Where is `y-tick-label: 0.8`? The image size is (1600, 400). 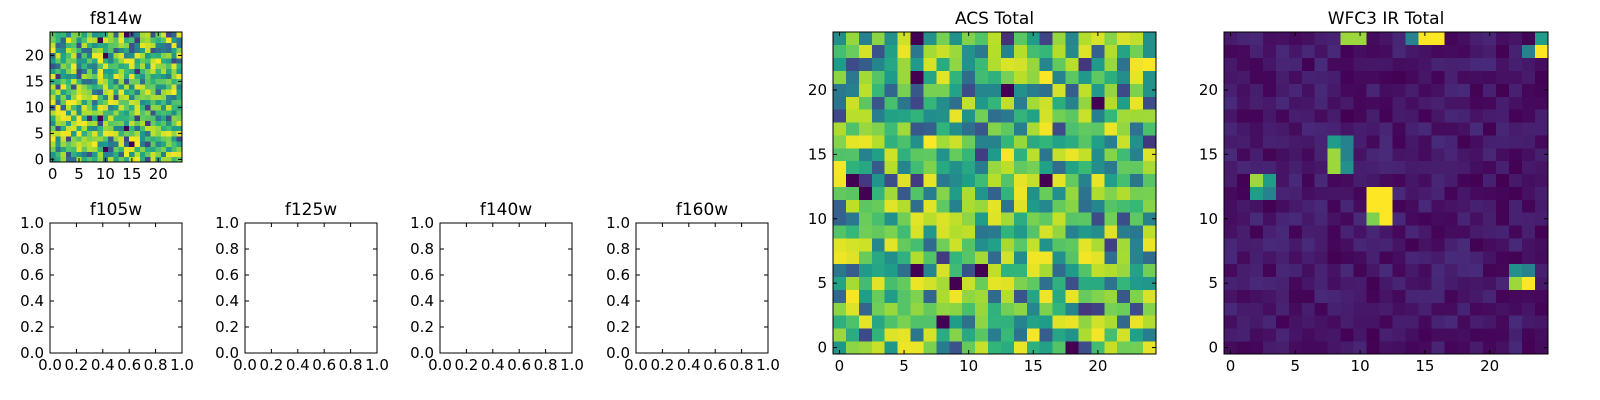
y-tick-label: 0.8 is located at coordinates (227, 249).